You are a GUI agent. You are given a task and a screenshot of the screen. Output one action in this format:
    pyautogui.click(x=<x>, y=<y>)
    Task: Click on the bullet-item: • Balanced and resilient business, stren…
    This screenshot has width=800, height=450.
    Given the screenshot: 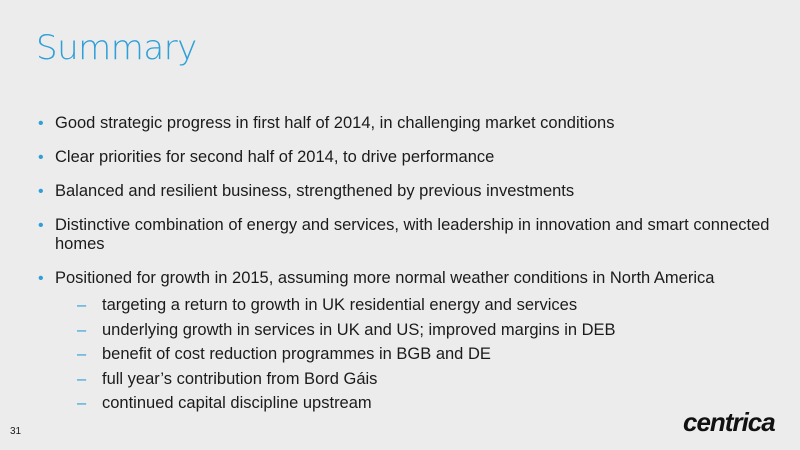 What is the action you would take?
    pyautogui.click(x=408, y=191)
    